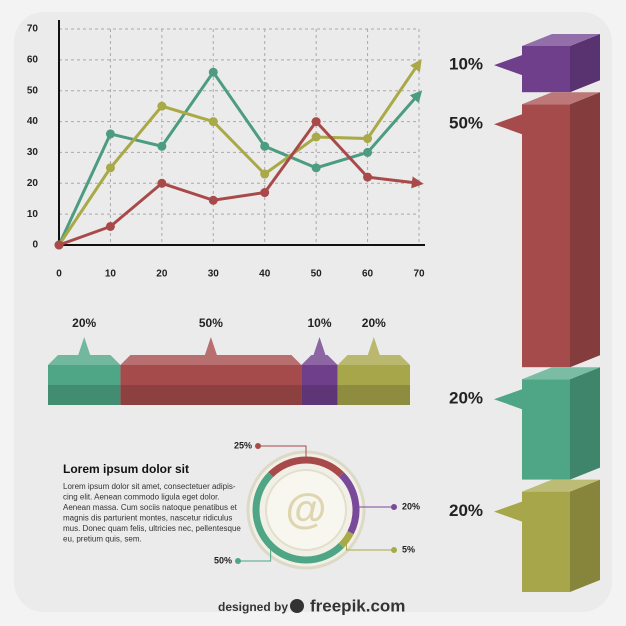 Image resolution: width=626 pixels, height=626 pixels. Describe the element at coordinates (357, 605) in the screenshot. I see `footer-brand: freepik.com` at that location.